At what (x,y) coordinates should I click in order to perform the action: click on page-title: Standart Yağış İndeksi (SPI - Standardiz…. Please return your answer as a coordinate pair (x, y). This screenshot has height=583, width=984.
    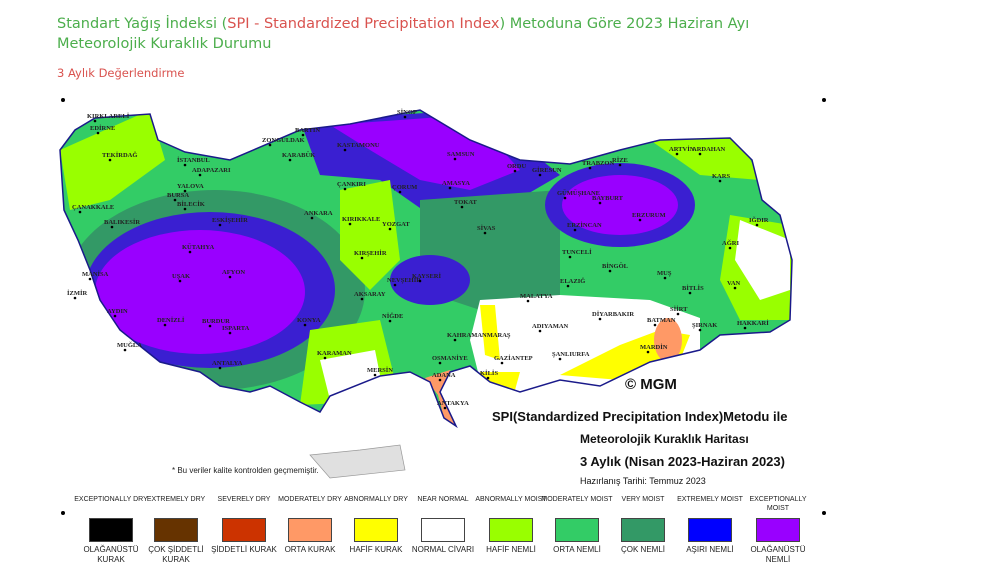
    Looking at the image, I should click on (442, 34).